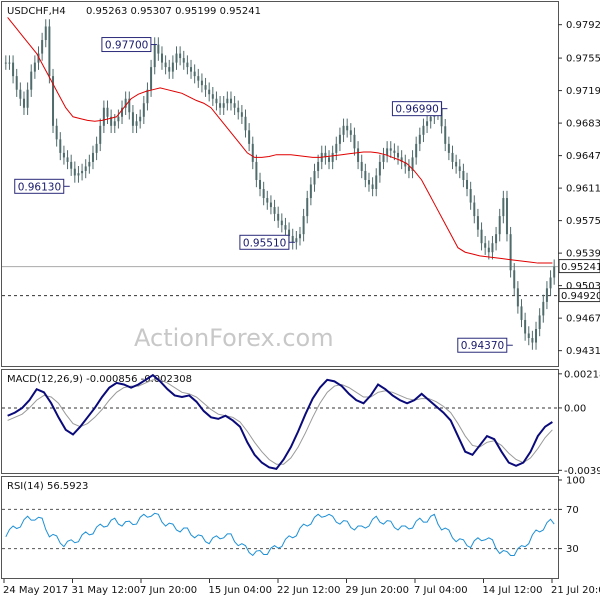 This screenshot has height=600, width=600. I want to click on macd-tick-label: 0.00, so click(575, 408).